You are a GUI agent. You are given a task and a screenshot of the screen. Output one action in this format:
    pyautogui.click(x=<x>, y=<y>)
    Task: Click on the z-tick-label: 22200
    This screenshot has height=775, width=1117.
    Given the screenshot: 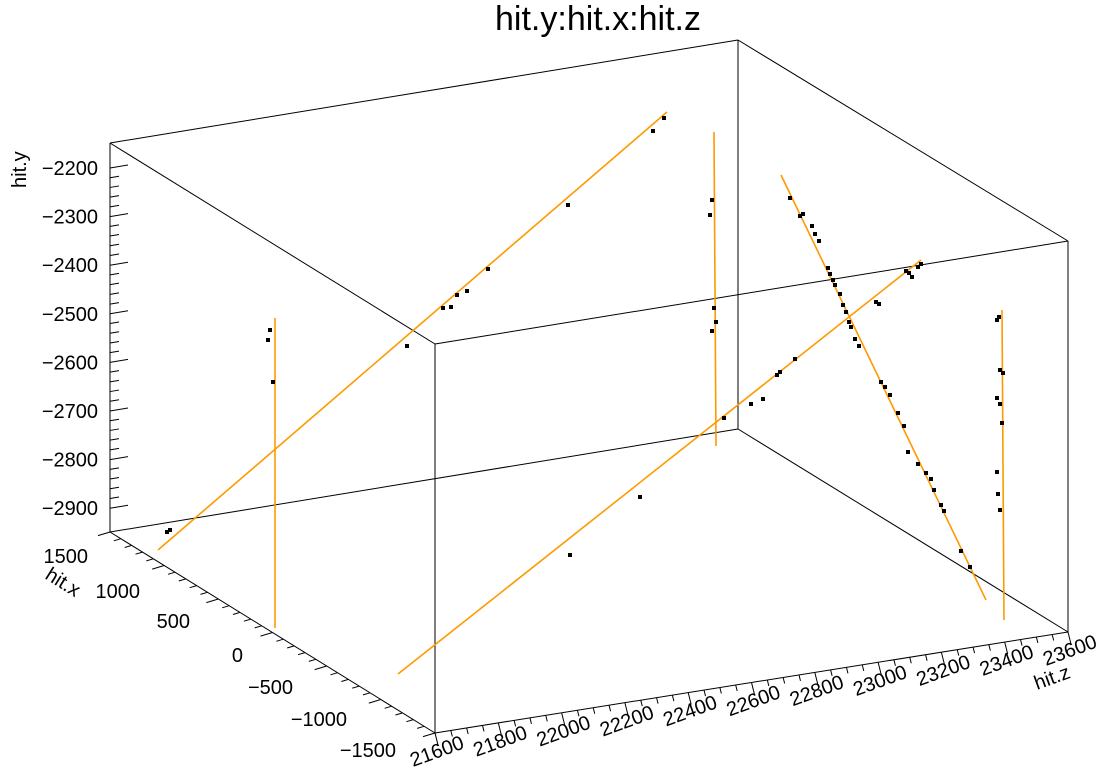 What is the action you would take?
    pyautogui.click(x=627, y=722)
    